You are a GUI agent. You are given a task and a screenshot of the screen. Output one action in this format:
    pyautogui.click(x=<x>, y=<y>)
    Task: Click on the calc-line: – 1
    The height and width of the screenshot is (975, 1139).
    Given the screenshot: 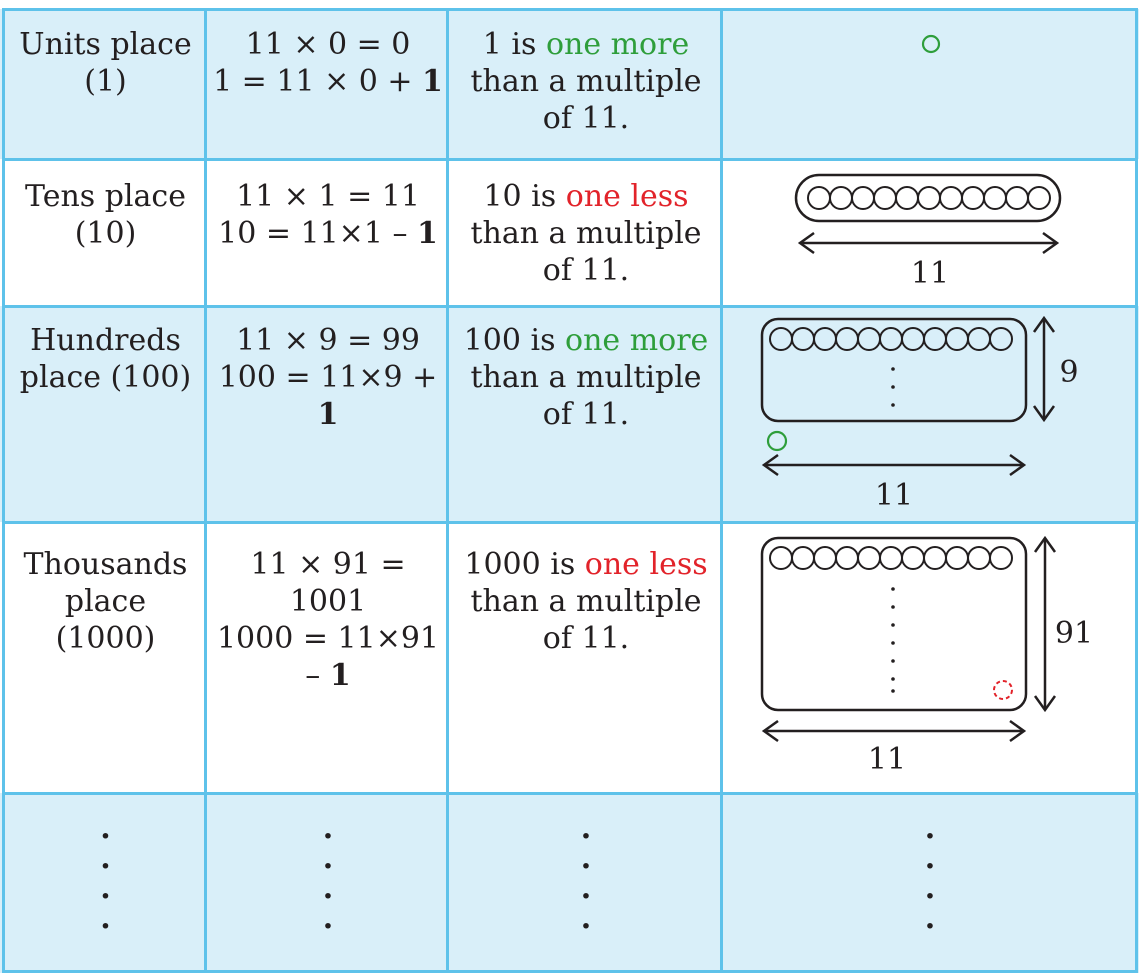 What is the action you would take?
    pyautogui.click(x=328, y=675)
    